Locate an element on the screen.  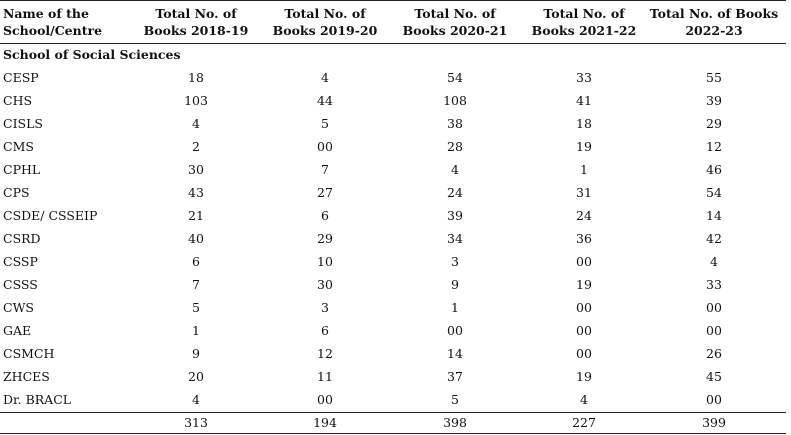
row-value: 45 is located at coordinates (714, 376).